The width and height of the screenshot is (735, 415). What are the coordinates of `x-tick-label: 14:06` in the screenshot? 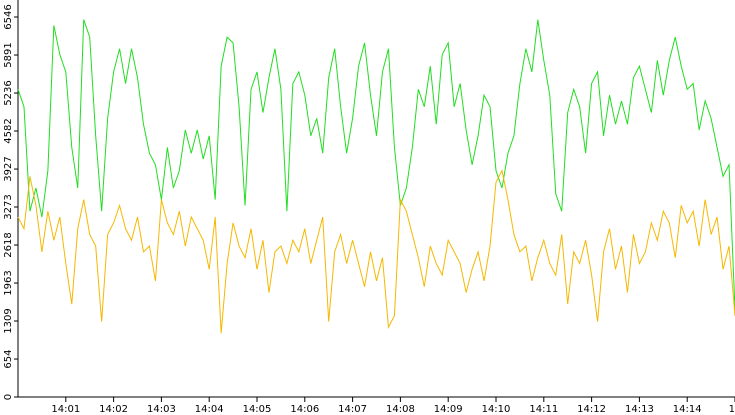 It's located at (304, 409).